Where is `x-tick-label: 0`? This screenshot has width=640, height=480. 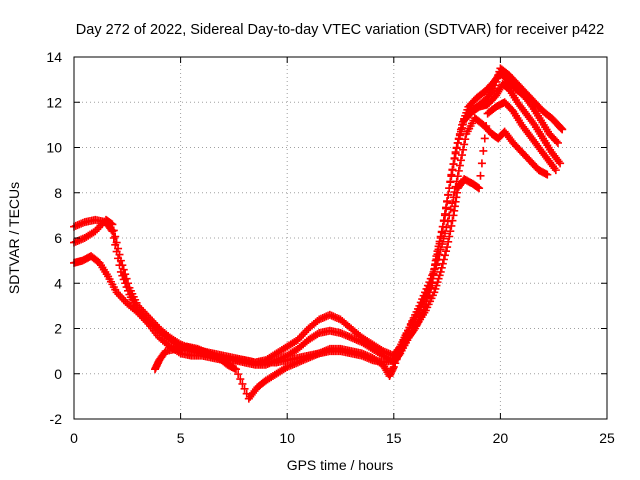
x-tick-label: 0 is located at coordinates (74, 438).